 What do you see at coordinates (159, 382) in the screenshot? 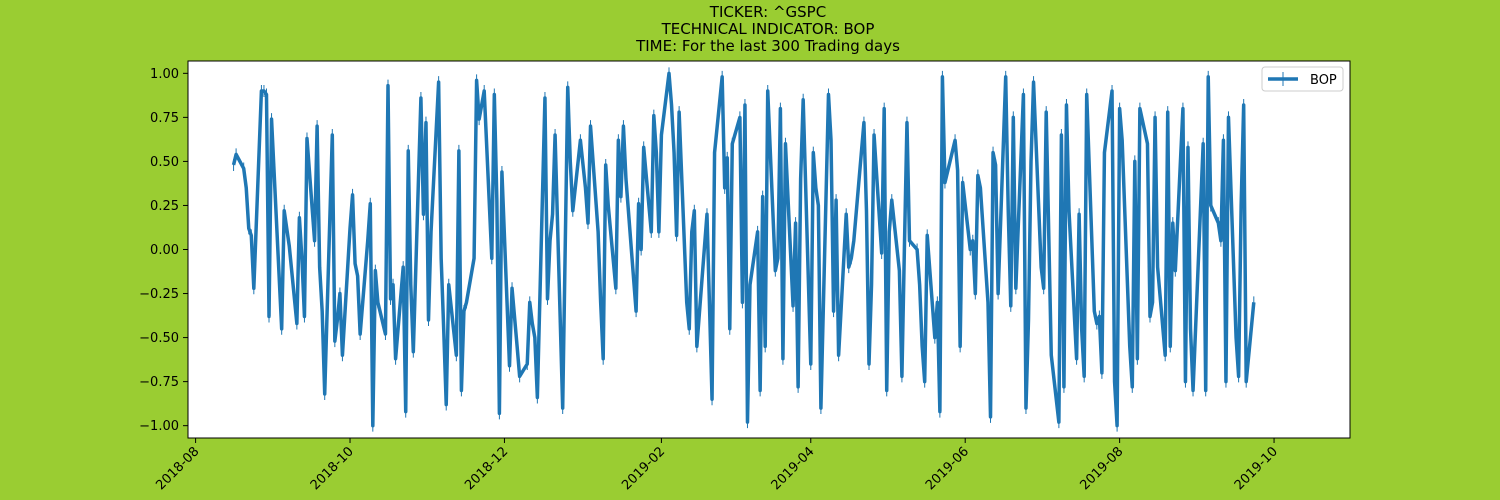
I see `y-tick-label: −0.75` at bounding box center [159, 382].